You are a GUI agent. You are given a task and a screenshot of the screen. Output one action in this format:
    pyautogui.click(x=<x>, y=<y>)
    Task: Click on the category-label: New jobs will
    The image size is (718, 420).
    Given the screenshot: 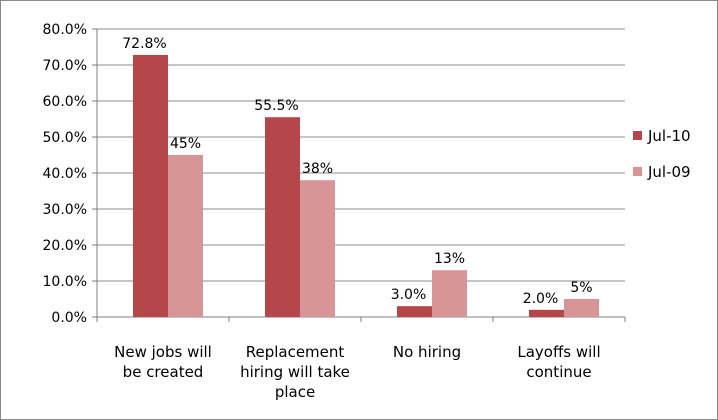 What is the action you would take?
    pyautogui.click(x=163, y=352)
    